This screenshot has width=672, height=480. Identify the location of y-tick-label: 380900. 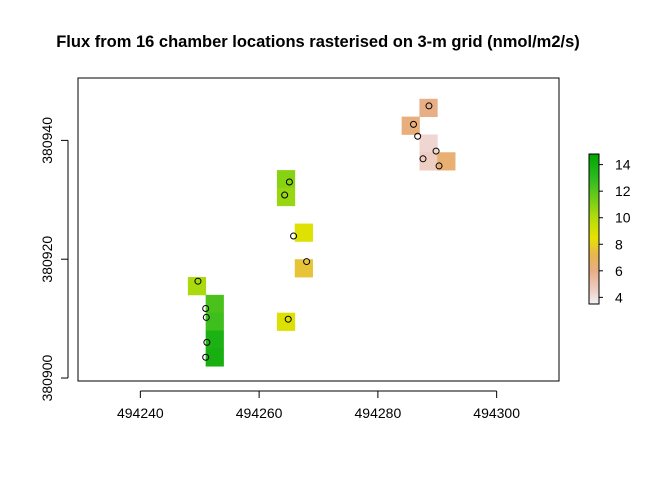
(47, 377).